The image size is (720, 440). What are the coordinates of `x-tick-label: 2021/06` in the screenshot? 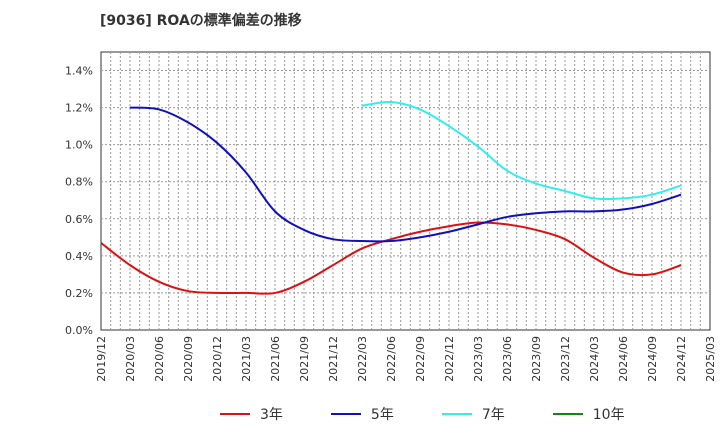 It's located at (275, 359).